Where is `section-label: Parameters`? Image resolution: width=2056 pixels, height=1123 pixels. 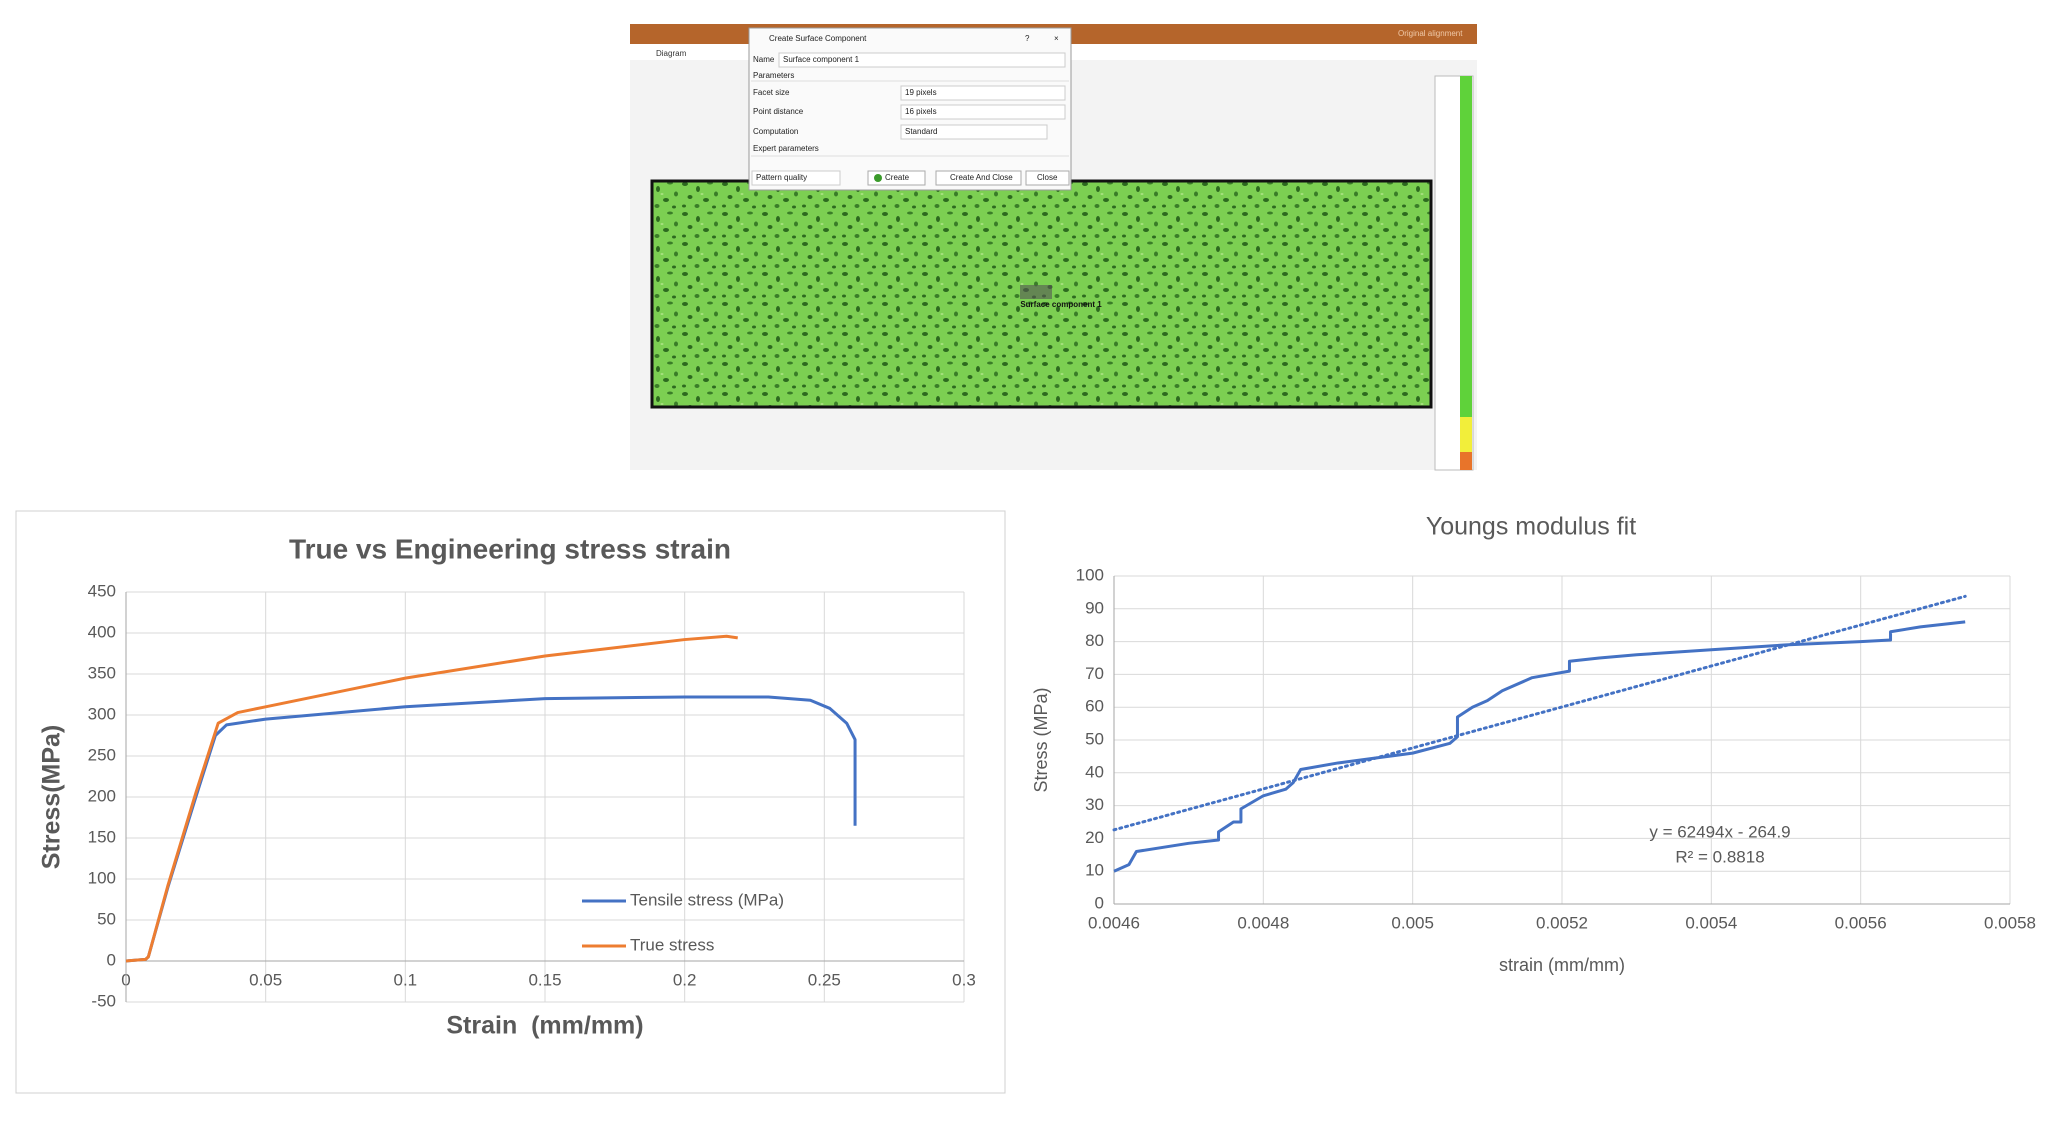
section-label: Parameters is located at coordinates (773, 75).